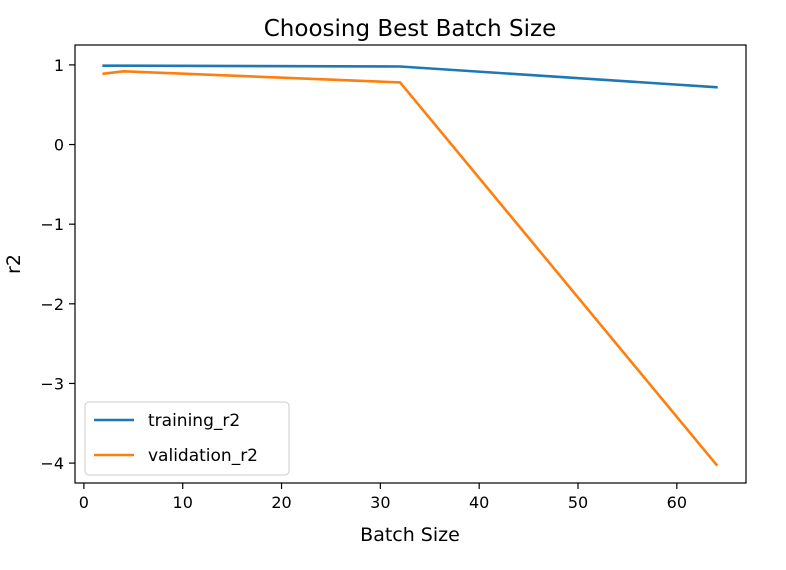 Image resolution: width=786 pixels, height=570 pixels. Describe the element at coordinates (52, 304) in the screenshot. I see `y-tick-label: −2` at that location.